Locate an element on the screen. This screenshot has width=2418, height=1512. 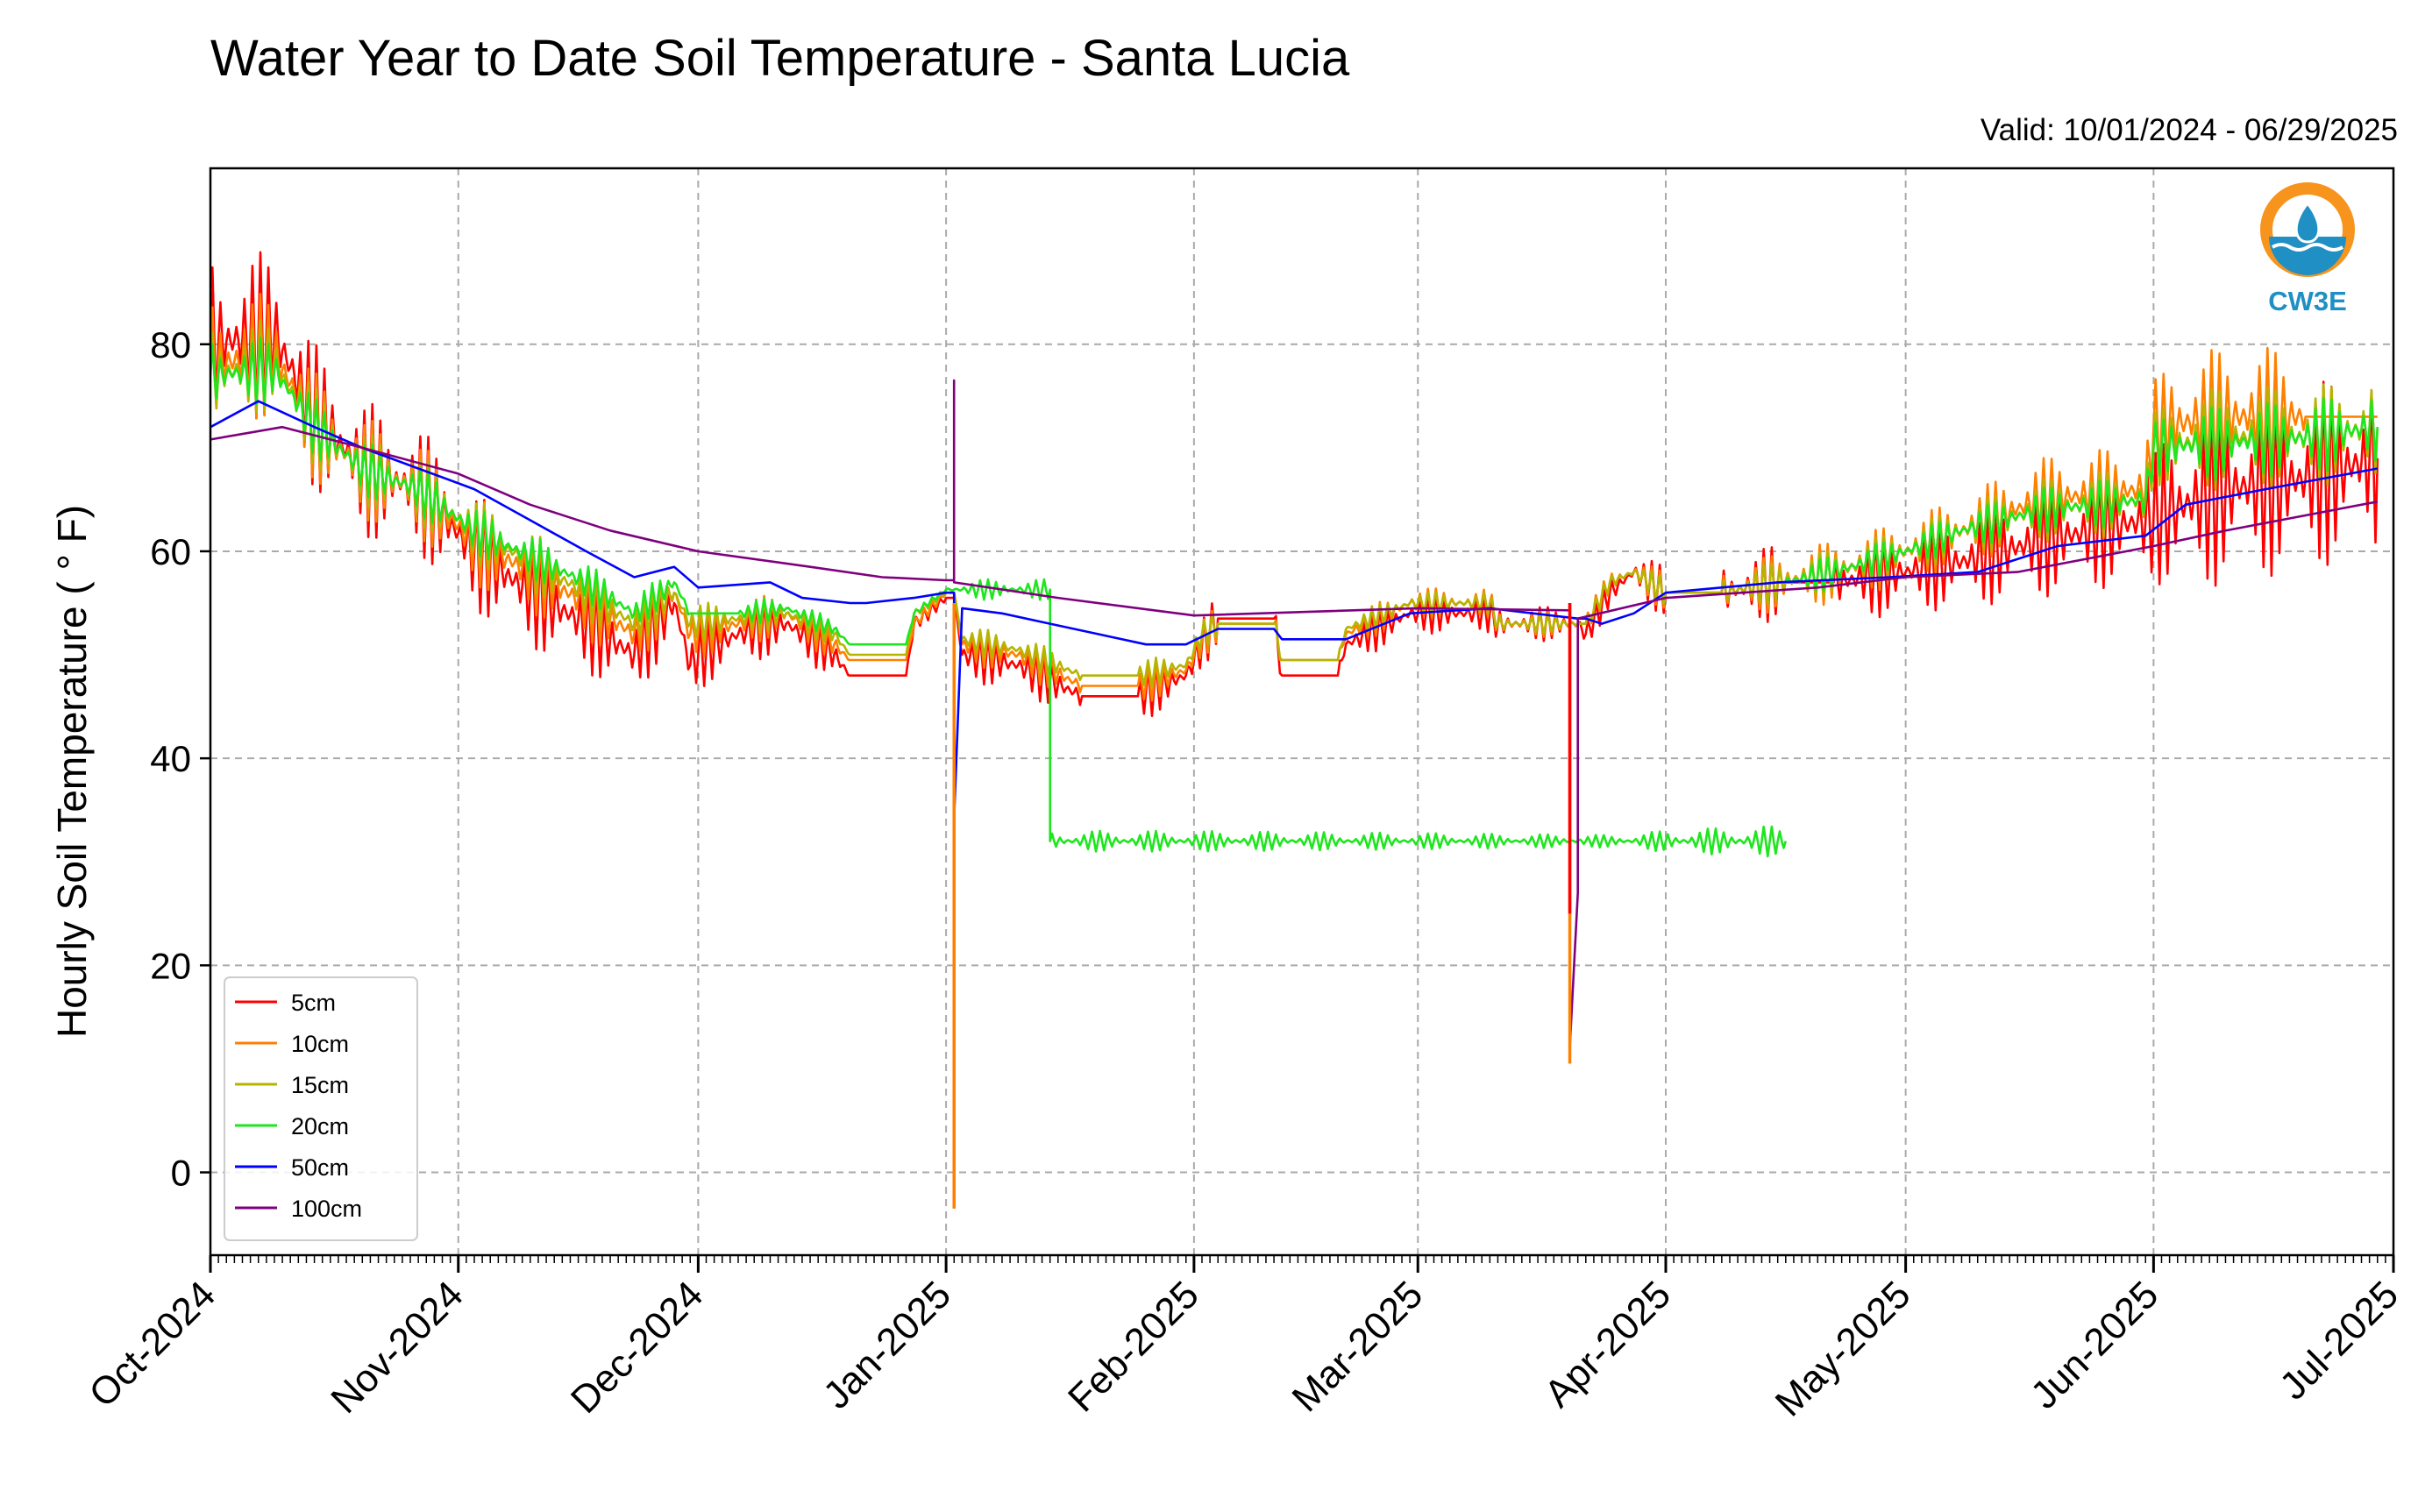
legend-label-15cm: 15cm is located at coordinates (320, 1085).